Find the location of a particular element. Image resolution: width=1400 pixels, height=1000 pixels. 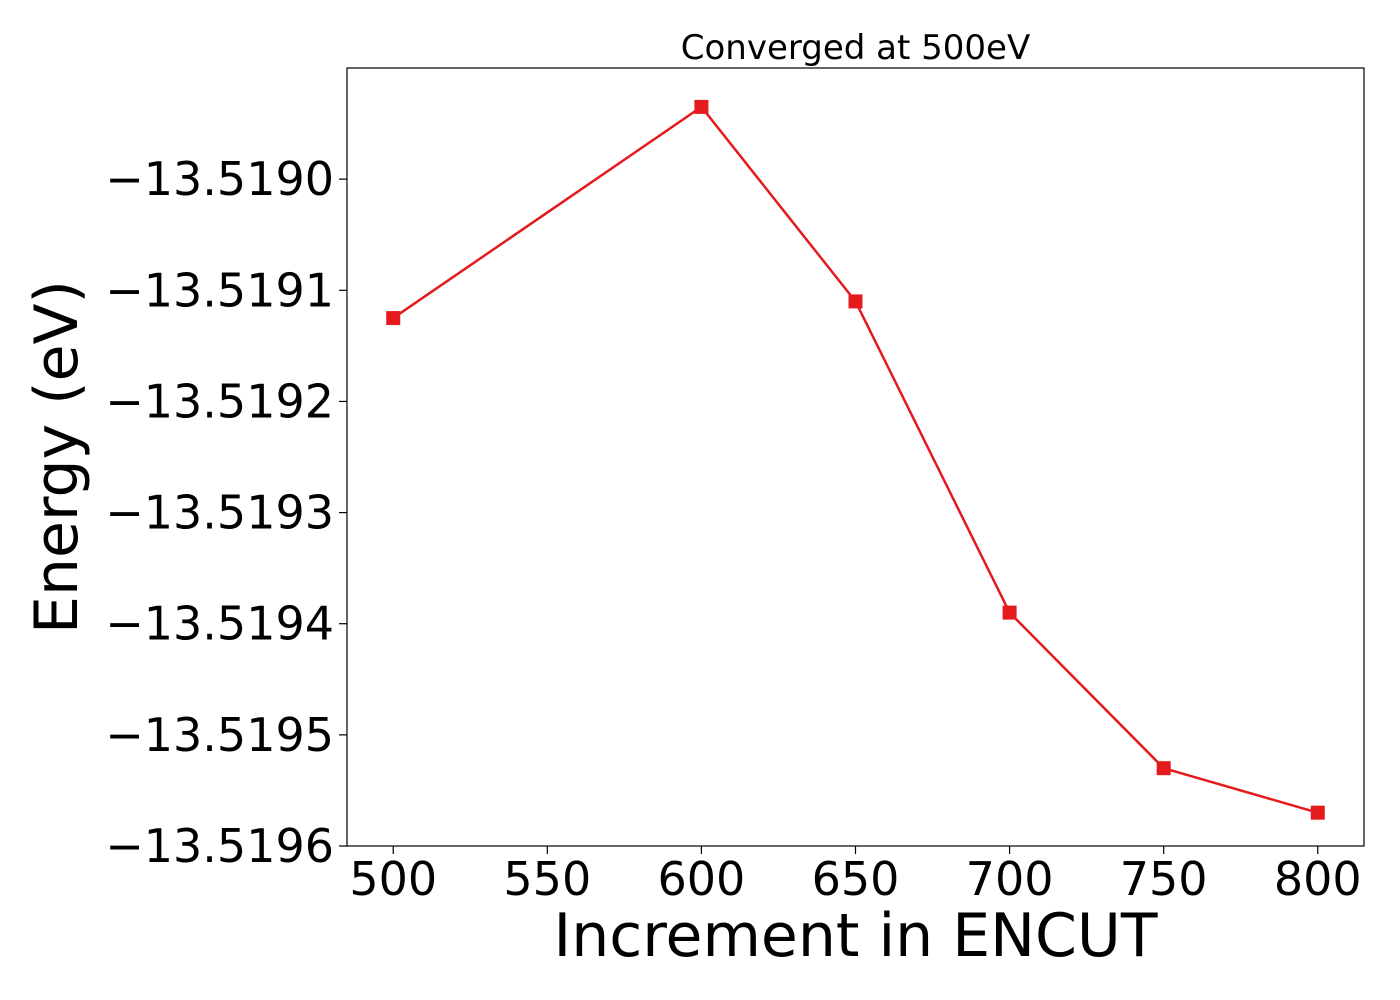

y-tick-label: −13.5196 is located at coordinates (219, 846).